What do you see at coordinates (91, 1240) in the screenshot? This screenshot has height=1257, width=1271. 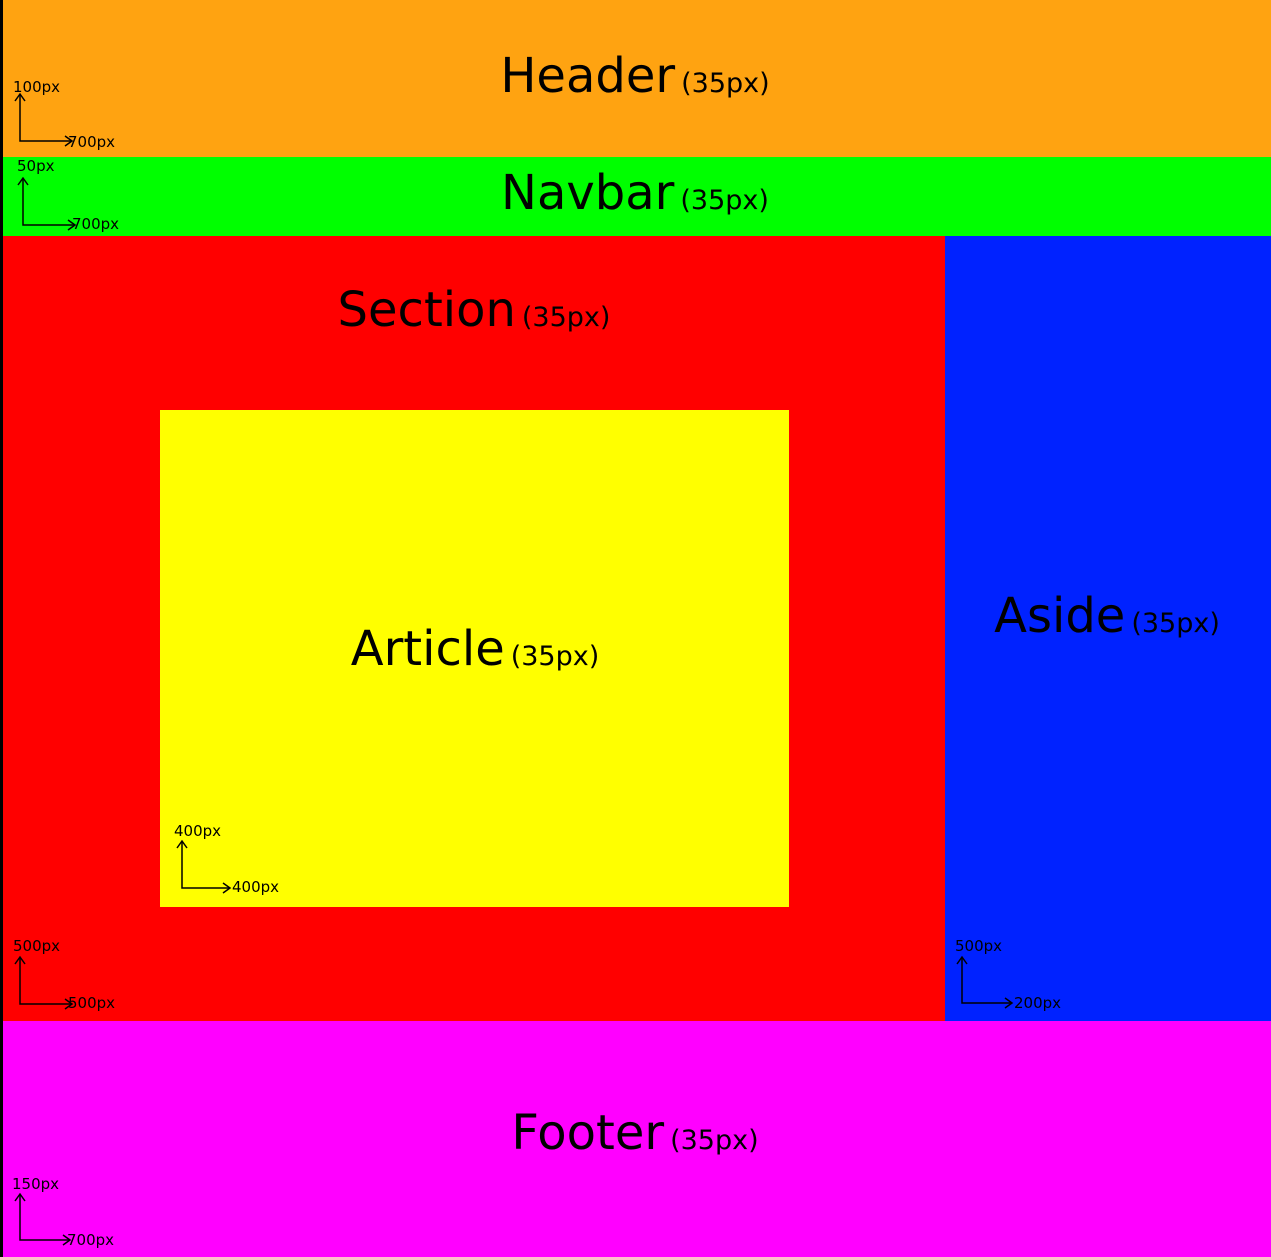 I see `footer-width-label: 700px` at bounding box center [91, 1240].